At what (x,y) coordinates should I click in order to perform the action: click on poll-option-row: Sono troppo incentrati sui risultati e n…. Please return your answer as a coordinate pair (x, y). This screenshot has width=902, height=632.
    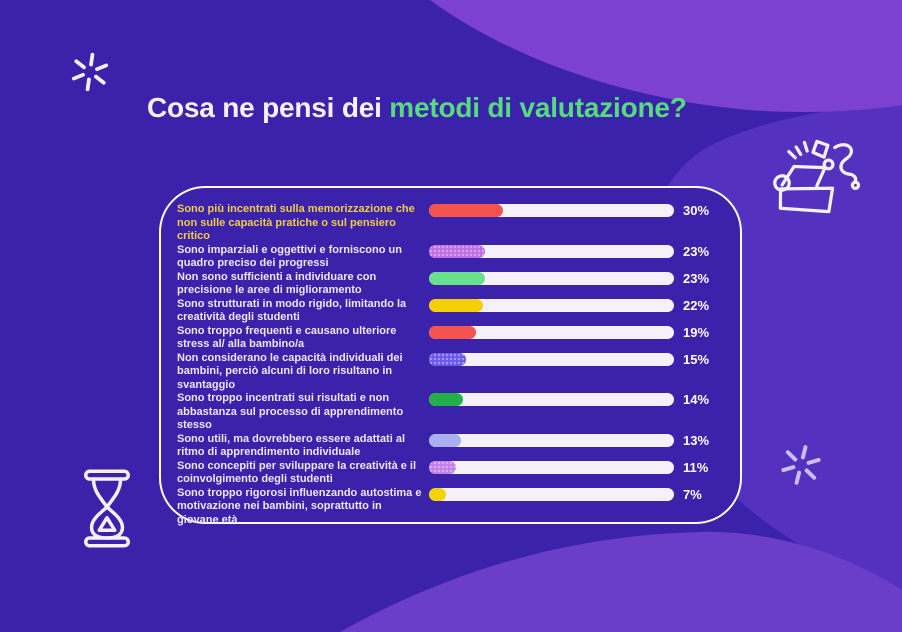
    Looking at the image, I should click on (451, 412).